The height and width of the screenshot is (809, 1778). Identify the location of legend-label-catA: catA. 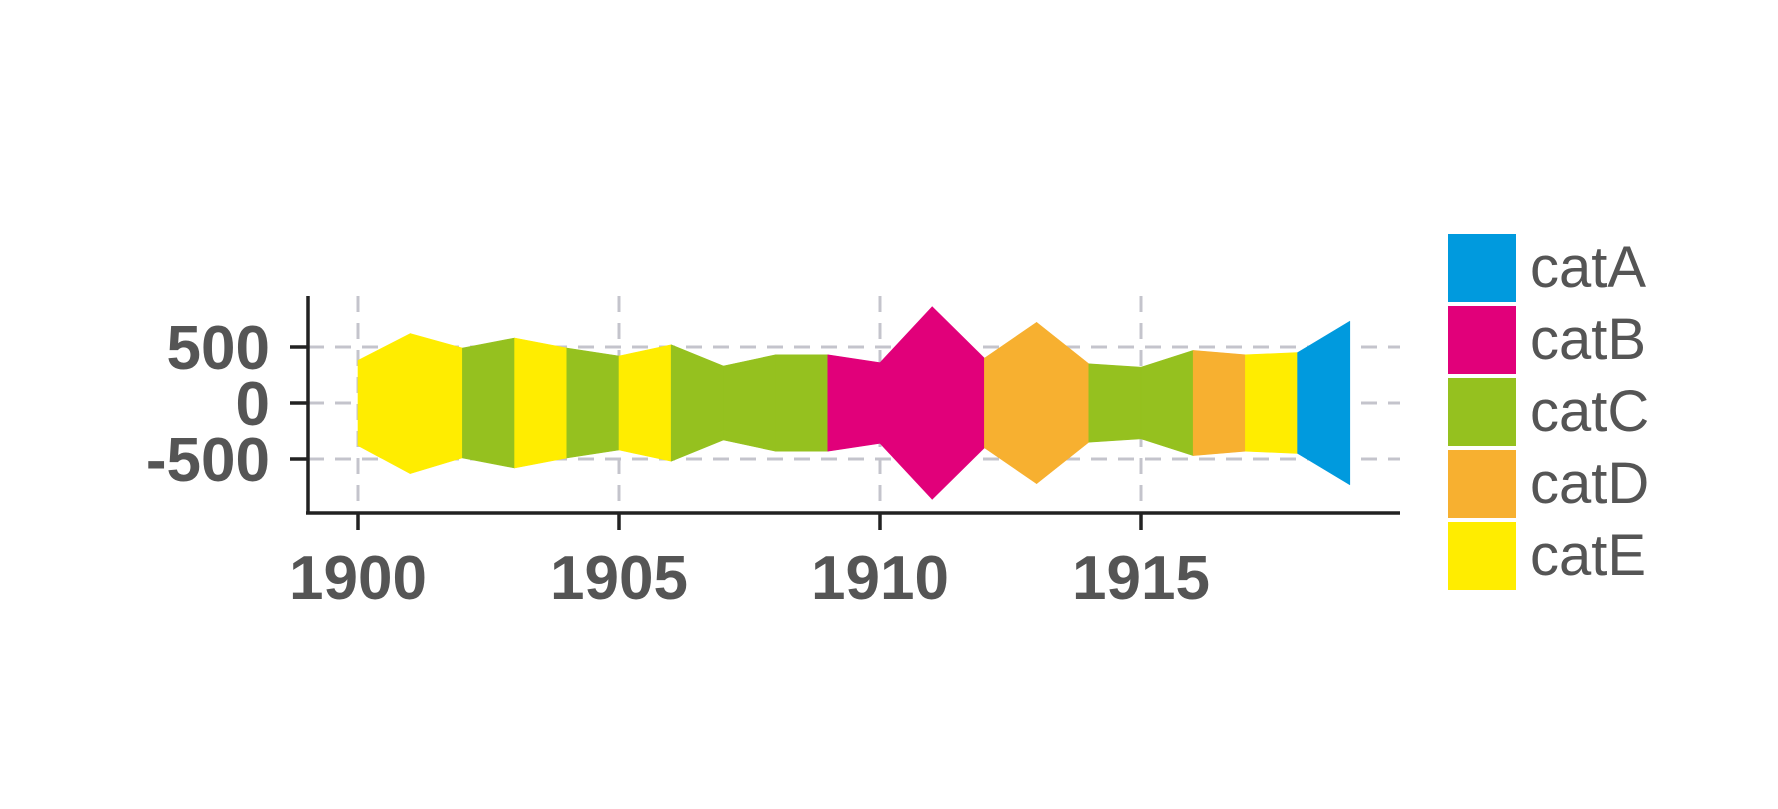
(1588, 267).